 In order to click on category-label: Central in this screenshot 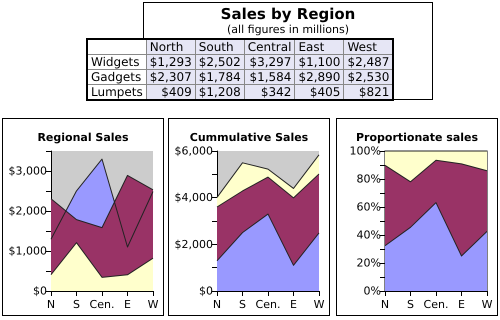, I will do `click(269, 46)`.